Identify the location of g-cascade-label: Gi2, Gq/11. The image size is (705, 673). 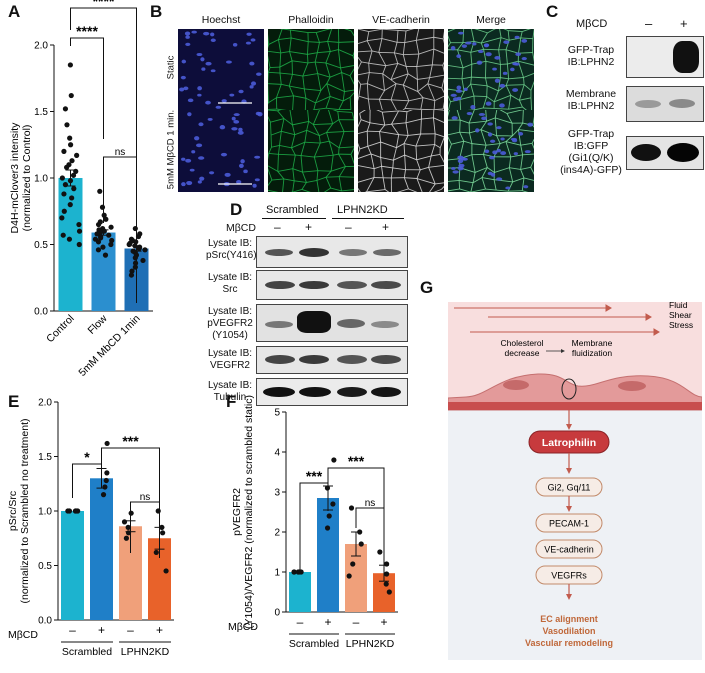
(569, 488).